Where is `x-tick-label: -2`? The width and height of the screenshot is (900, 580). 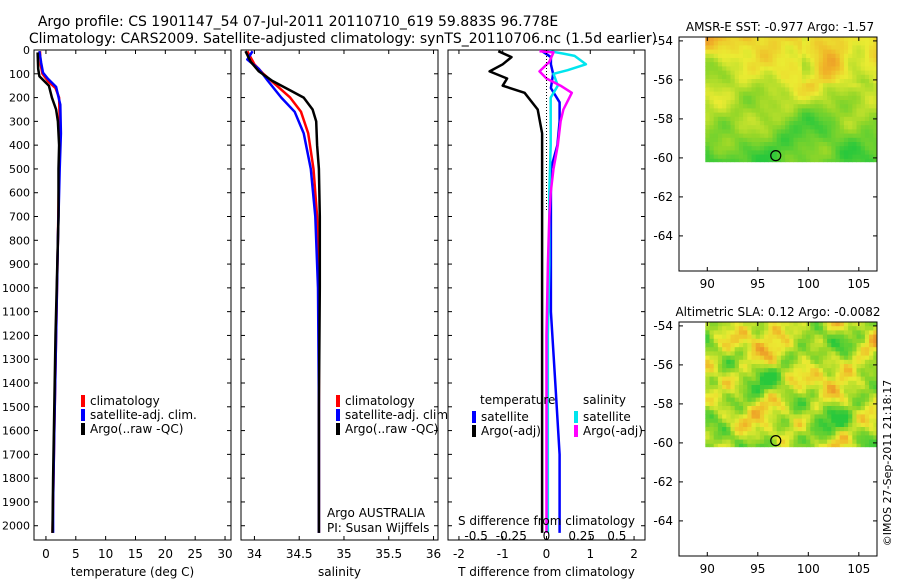 x-tick-label: -2 is located at coordinates (459, 554).